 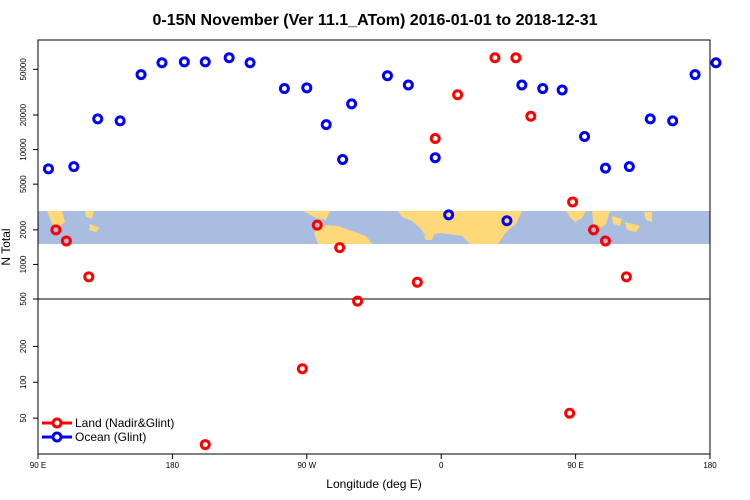 I want to click on y-tick-label: 200, so click(x=23, y=346).